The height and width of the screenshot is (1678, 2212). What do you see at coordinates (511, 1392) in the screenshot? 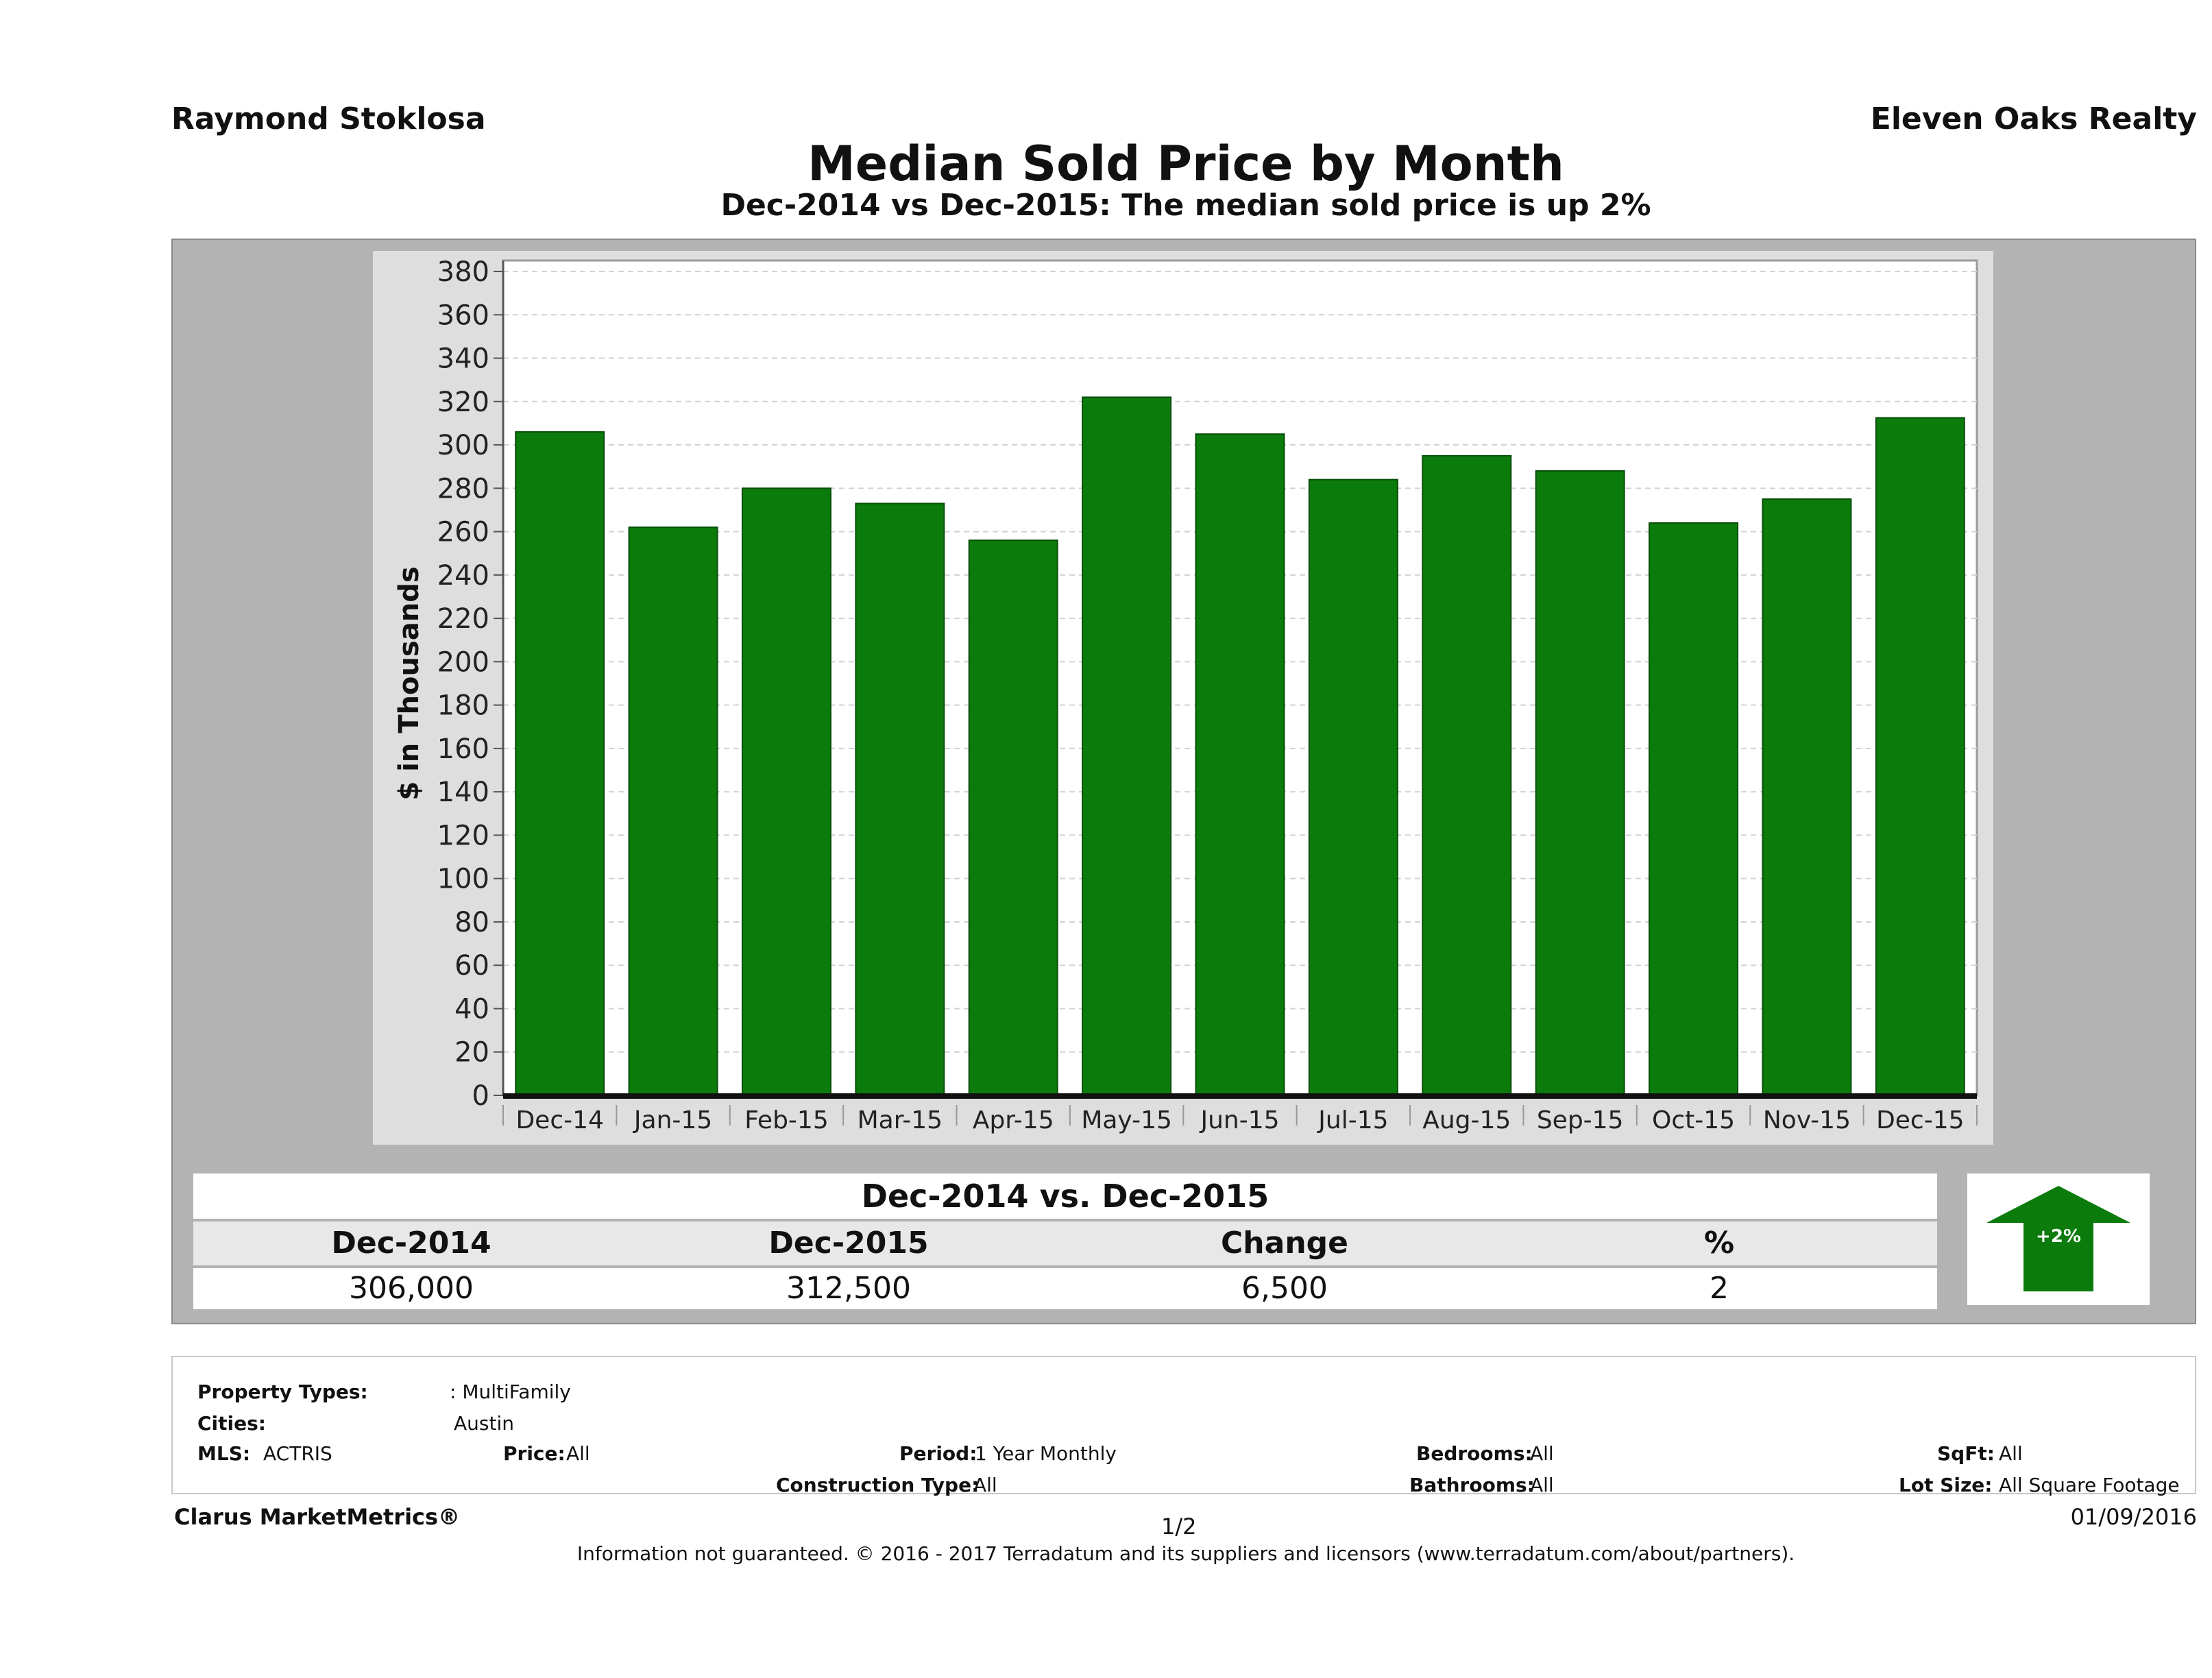
I see `property-types-value: : MultiFamily` at bounding box center [511, 1392].